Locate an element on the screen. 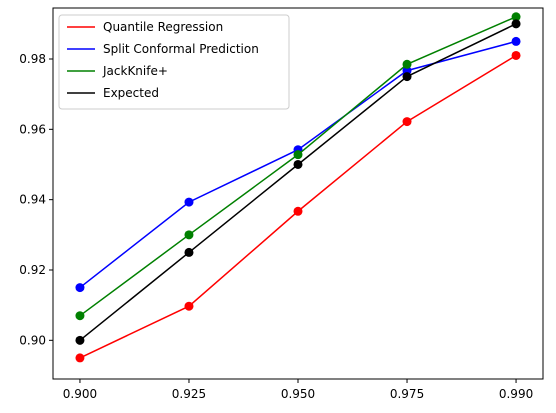  y-tick-label: 0.90 is located at coordinates (32, 340).